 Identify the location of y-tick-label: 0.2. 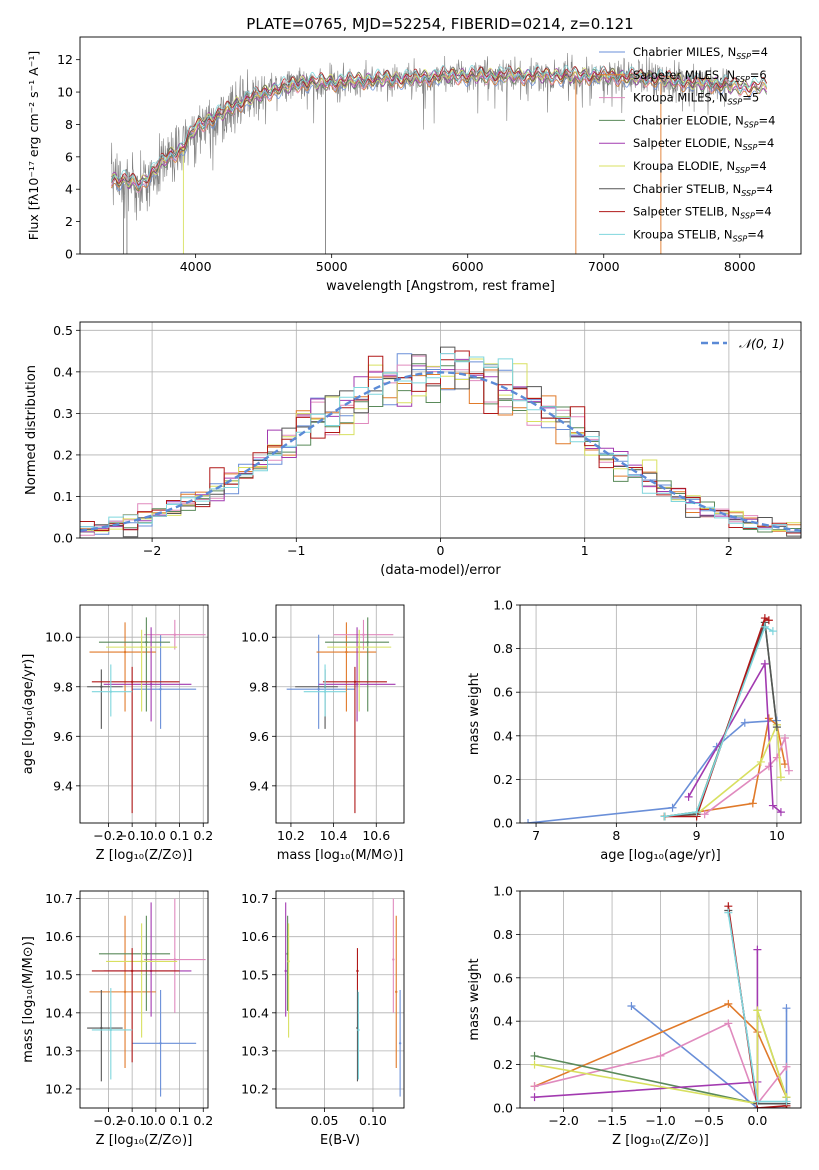
(63, 454).